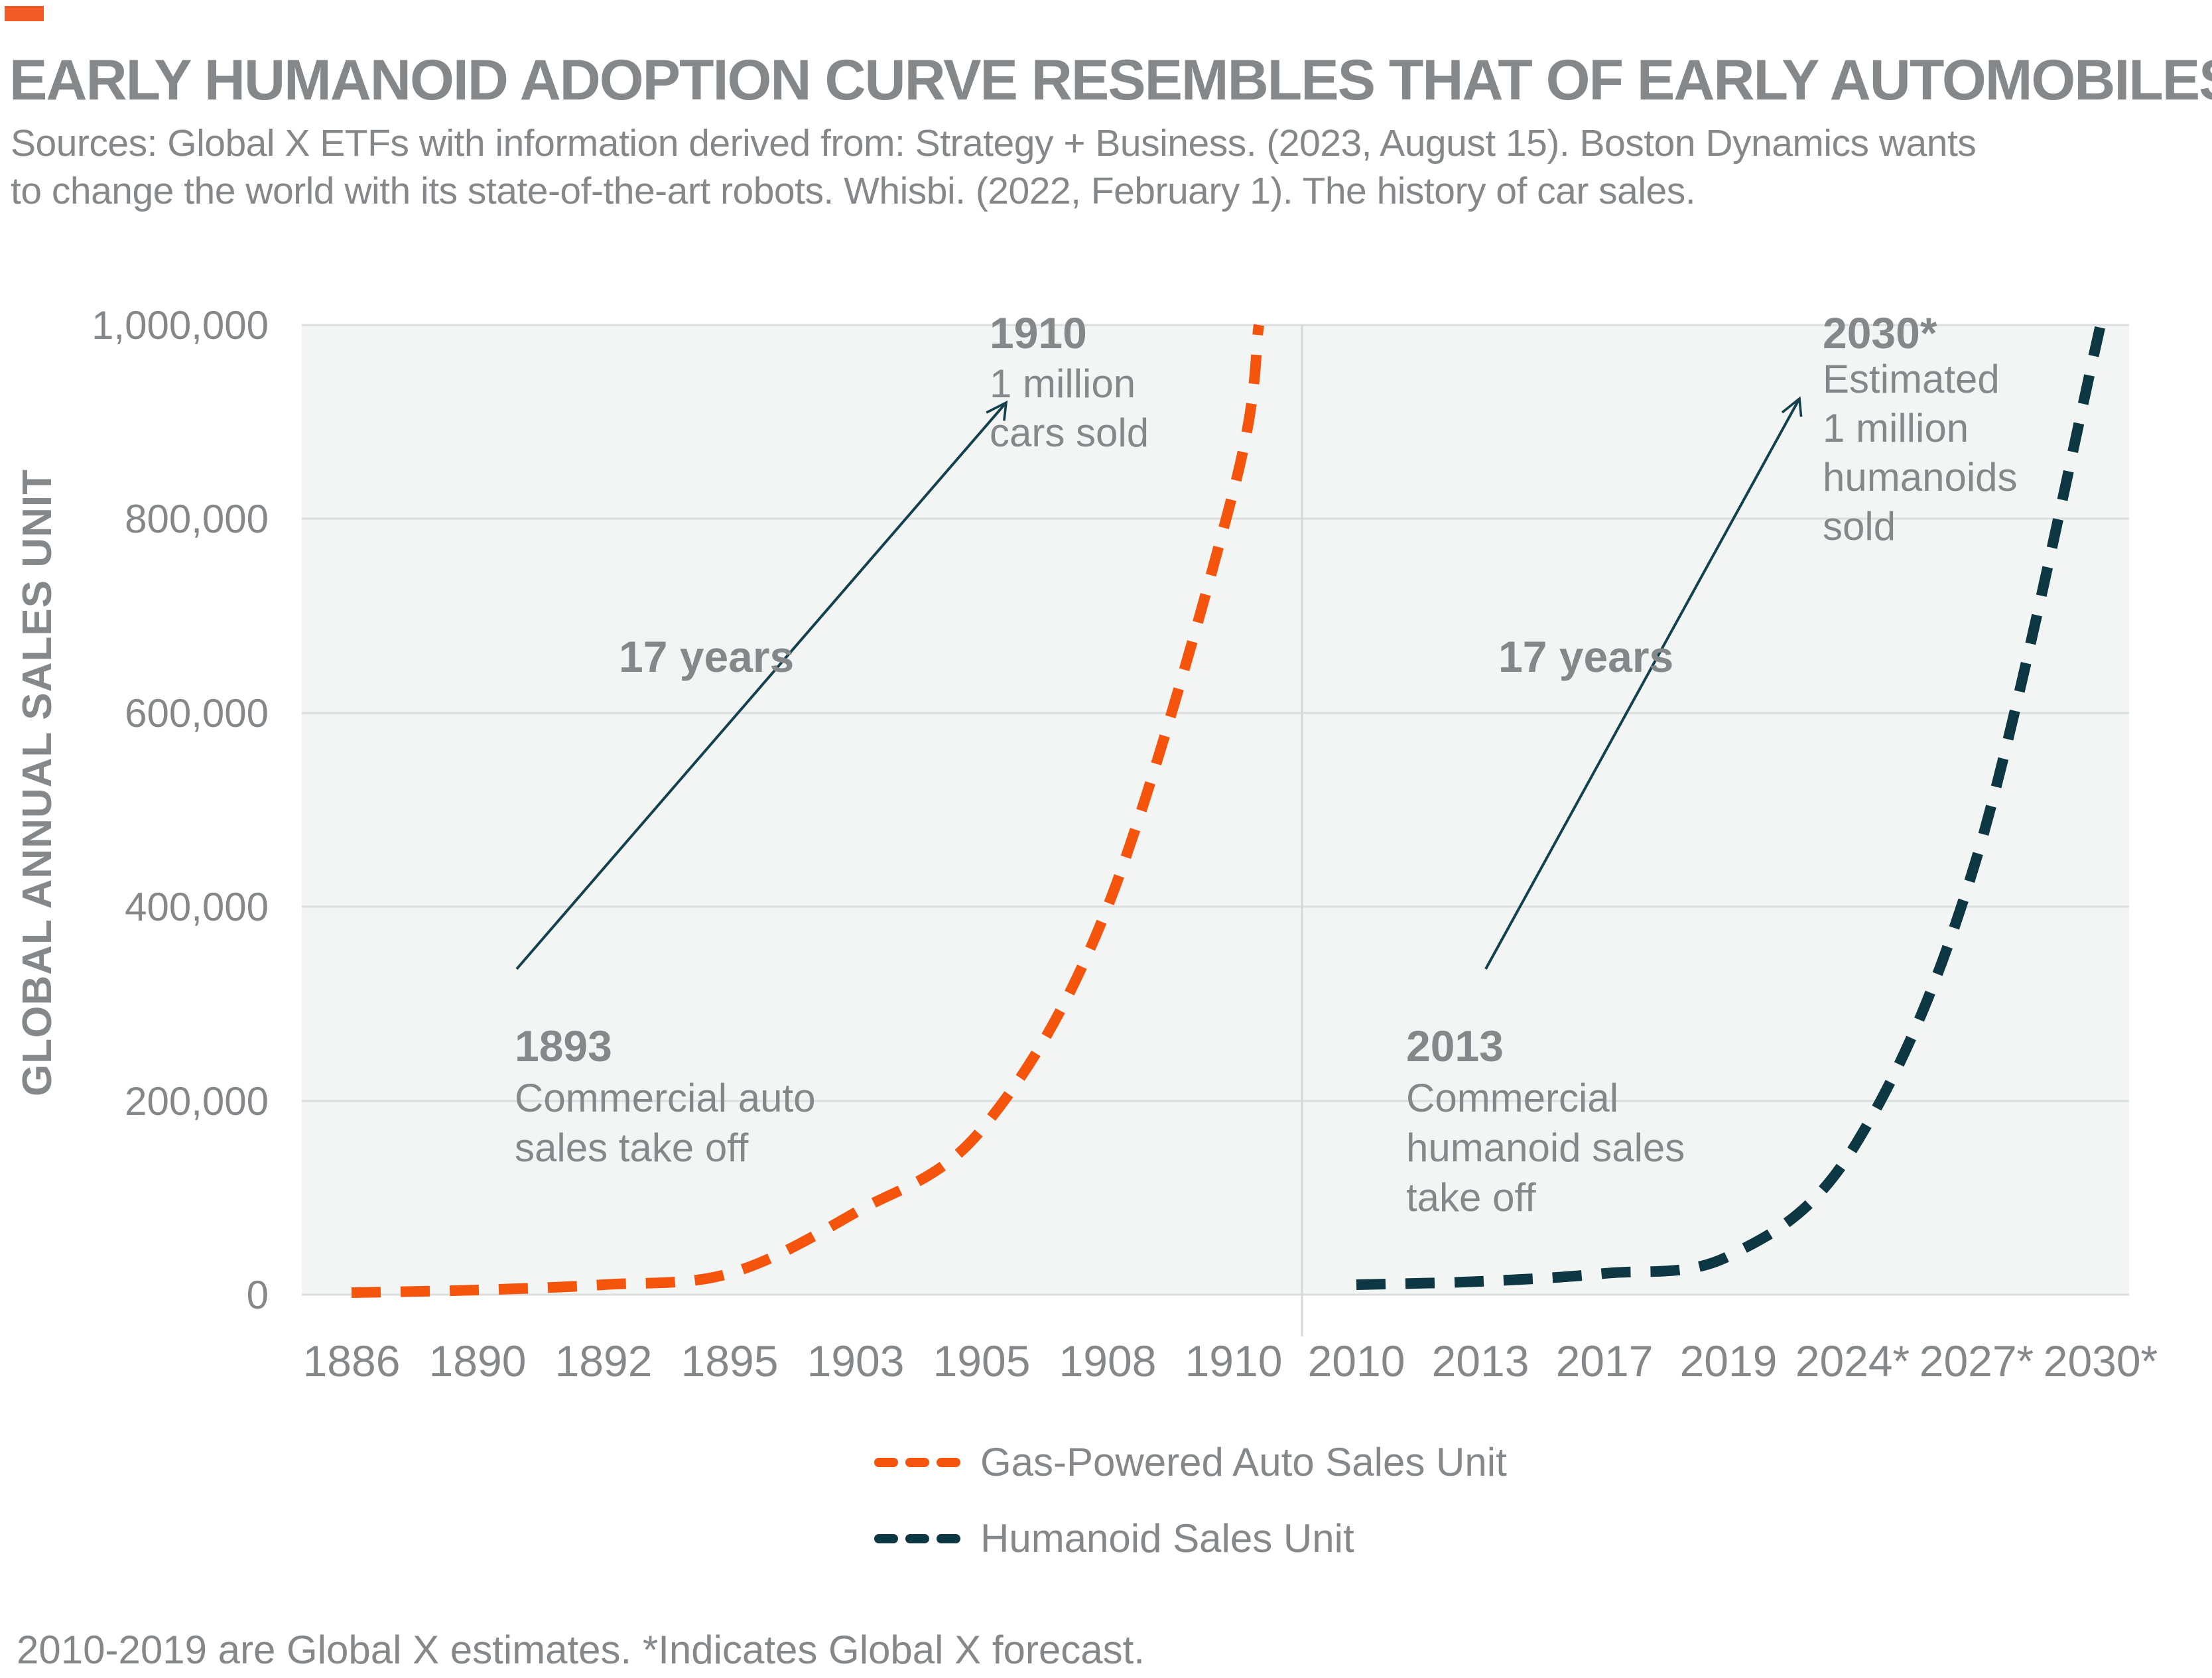  I want to click on x-tick: 1903, so click(856, 1361).